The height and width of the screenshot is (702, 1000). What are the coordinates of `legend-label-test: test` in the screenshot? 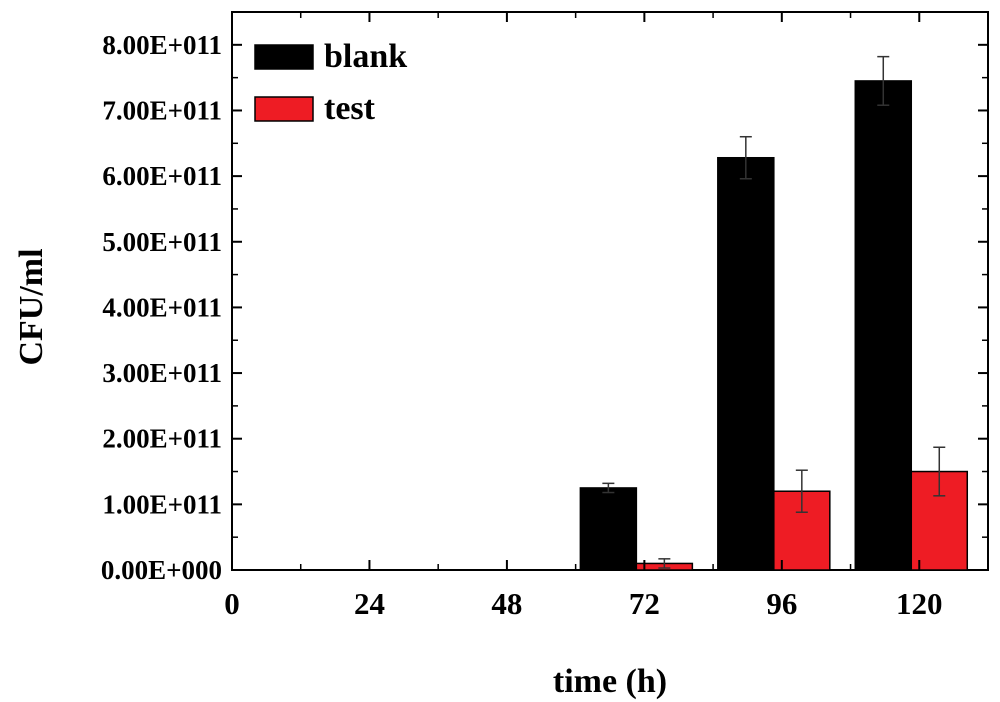 It's located at (350, 108).